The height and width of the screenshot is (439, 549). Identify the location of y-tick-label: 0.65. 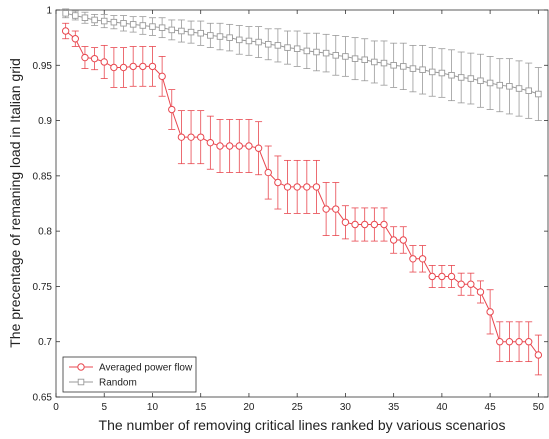
(43, 398).